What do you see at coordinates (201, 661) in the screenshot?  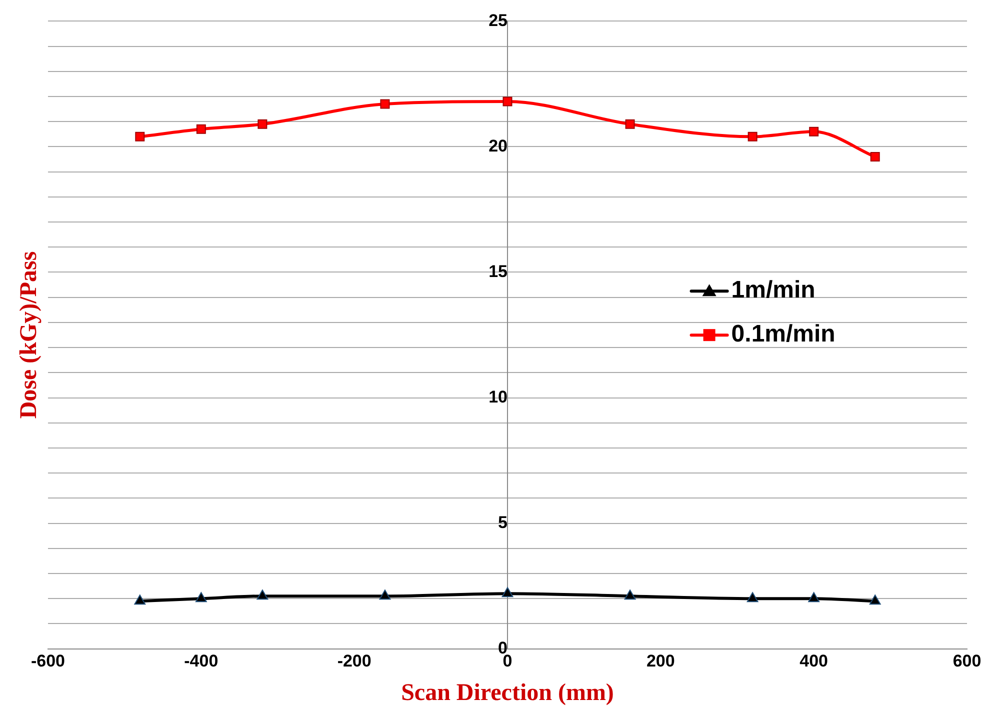 I see `x-tick-label: -400` at bounding box center [201, 661].